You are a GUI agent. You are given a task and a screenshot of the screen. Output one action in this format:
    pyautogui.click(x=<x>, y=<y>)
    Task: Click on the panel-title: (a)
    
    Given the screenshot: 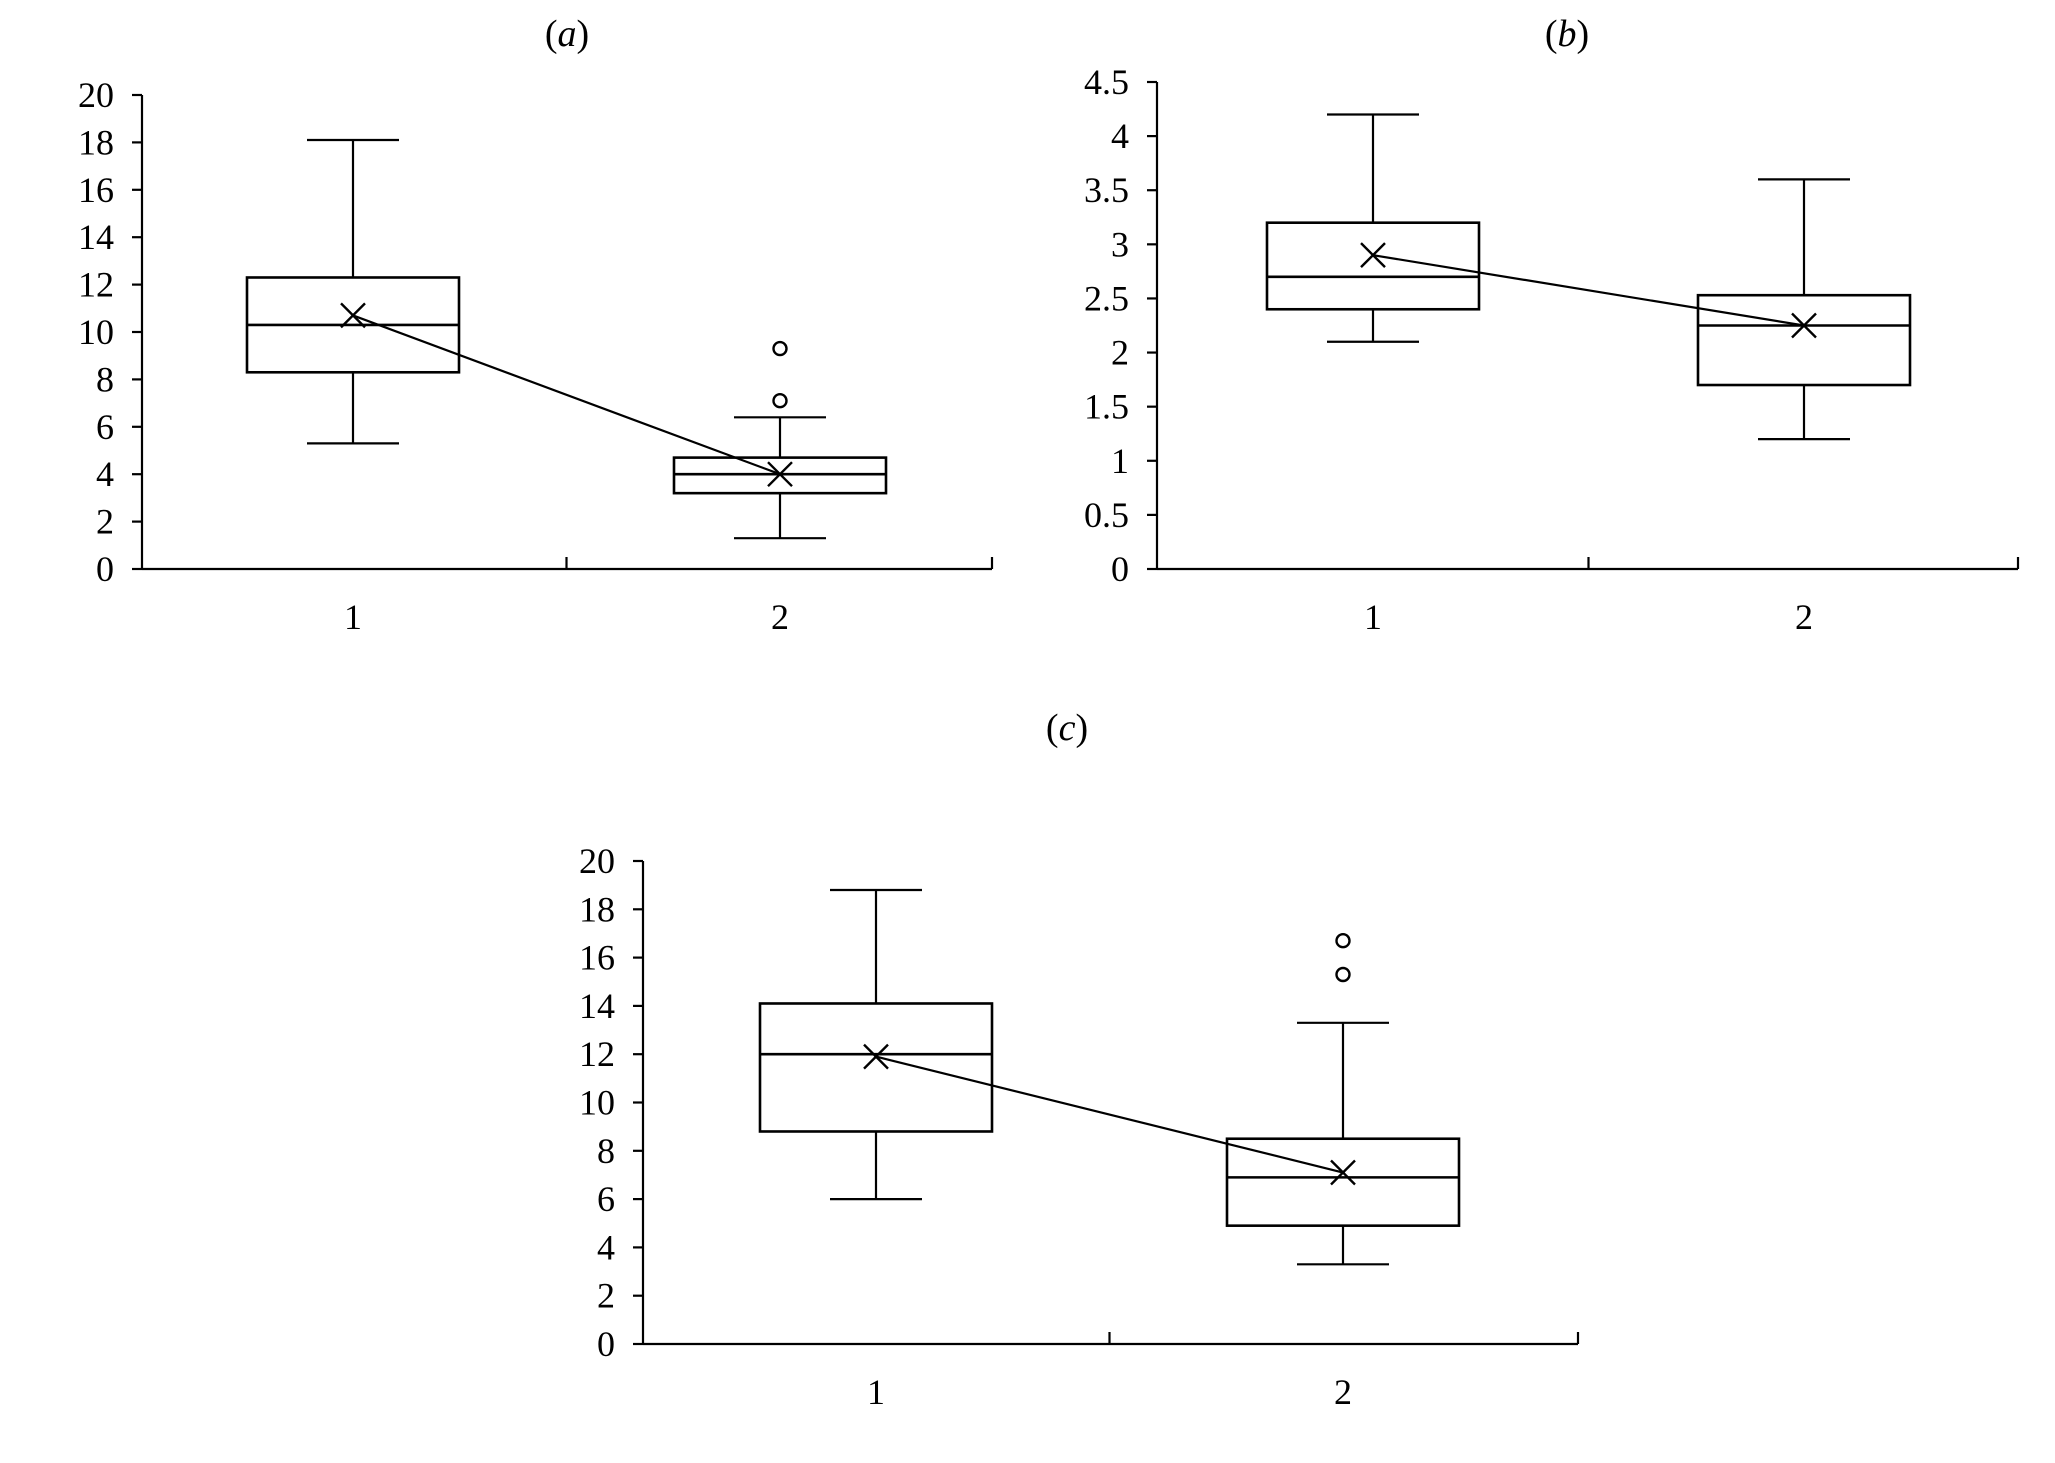 What is the action you would take?
    pyautogui.click(x=567, y=34)
    